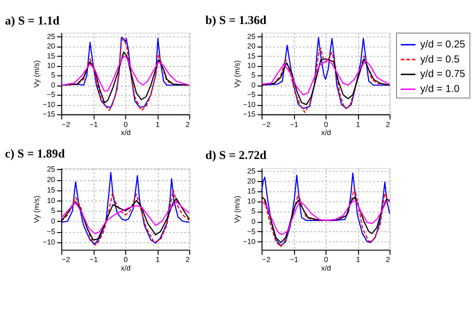 The image size is (474, 330). What do you see at coordinates (440, 60) in the screenshot?
I see `legend-label: y/d = 0.5` at bounding box center [440, 60].